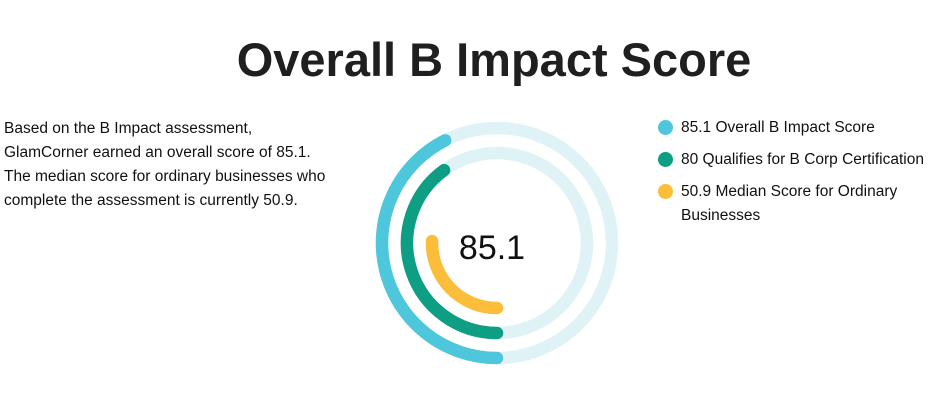  I want to click on legend-label-overall: 85.1 Overall B Impact Score, so click(778, 127).